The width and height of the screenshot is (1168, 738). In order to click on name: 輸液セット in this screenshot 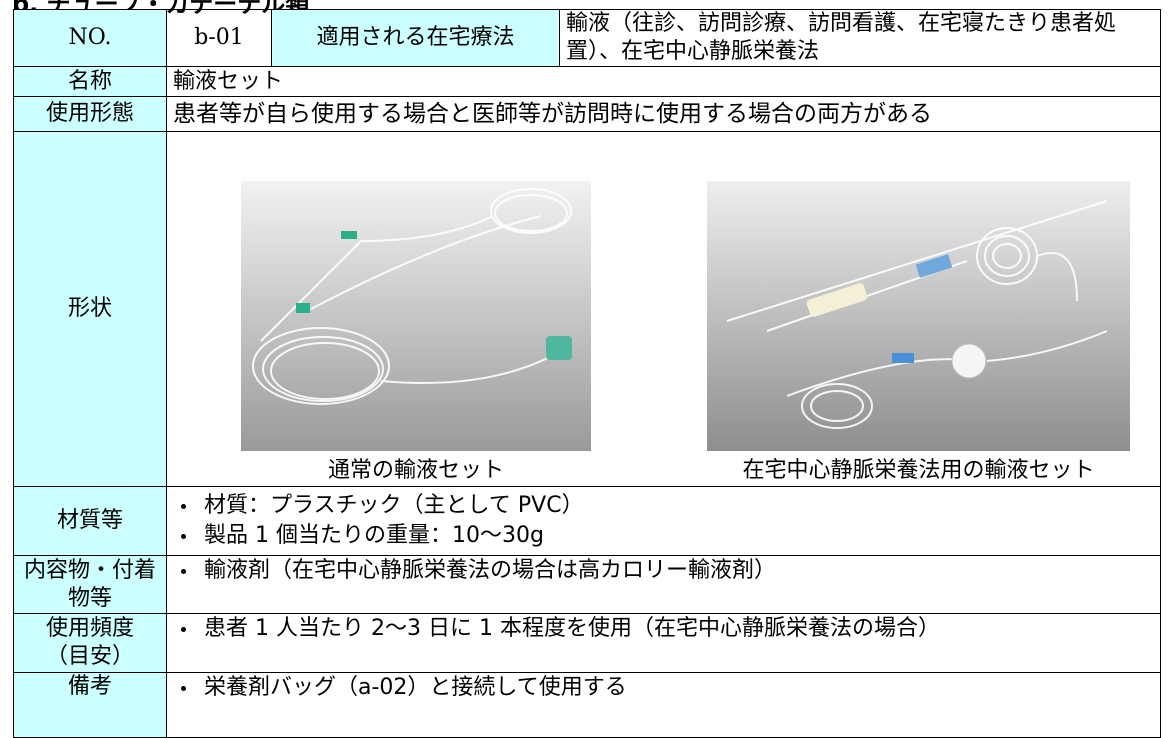, I will do `click(663, 81)`.